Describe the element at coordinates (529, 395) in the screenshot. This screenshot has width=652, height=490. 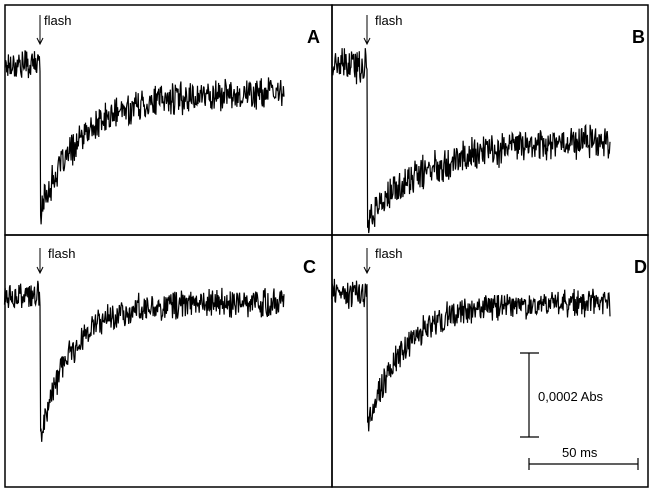
I see `y-scale-bar` at that location.